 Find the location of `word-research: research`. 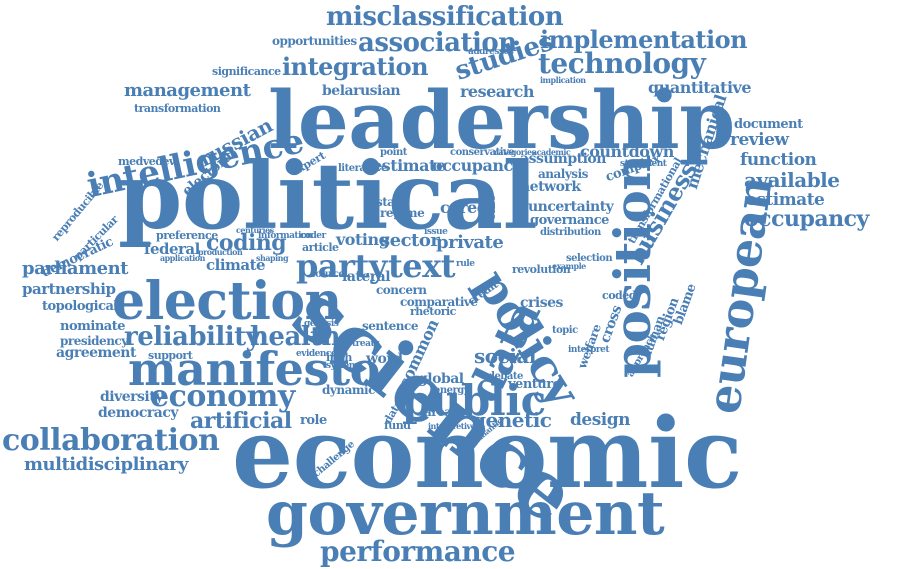

word-research: research is located at coordinates (497, 91).